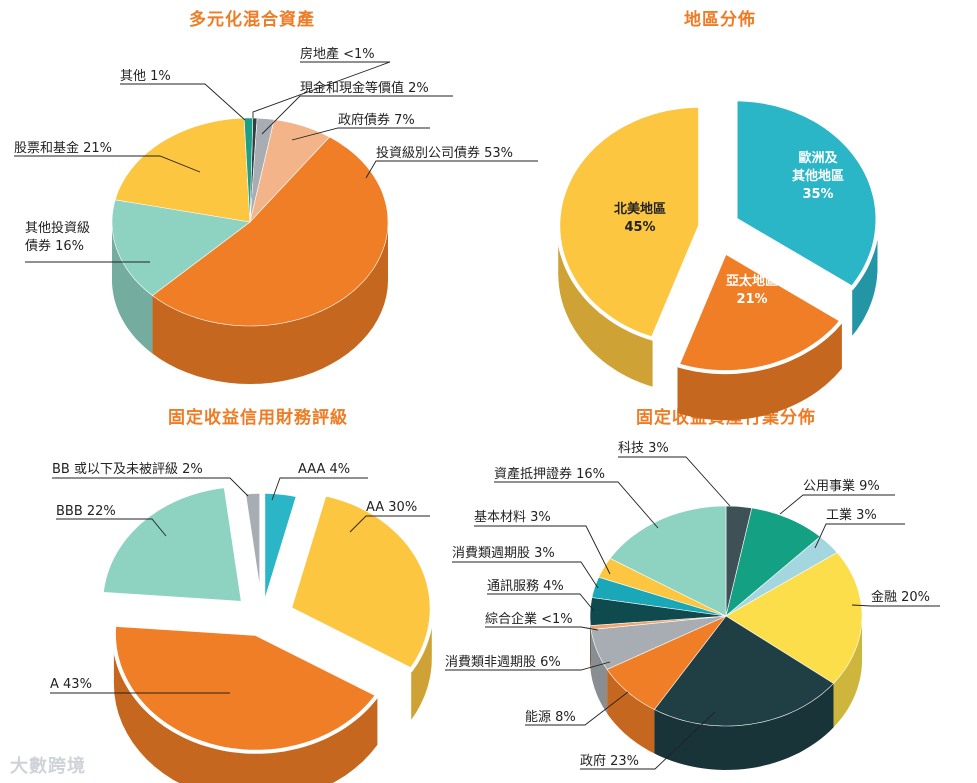 The height and width of the screenshot is (783, 977). I want to click on label-3-0: AAA 4%, so click(324, 469).